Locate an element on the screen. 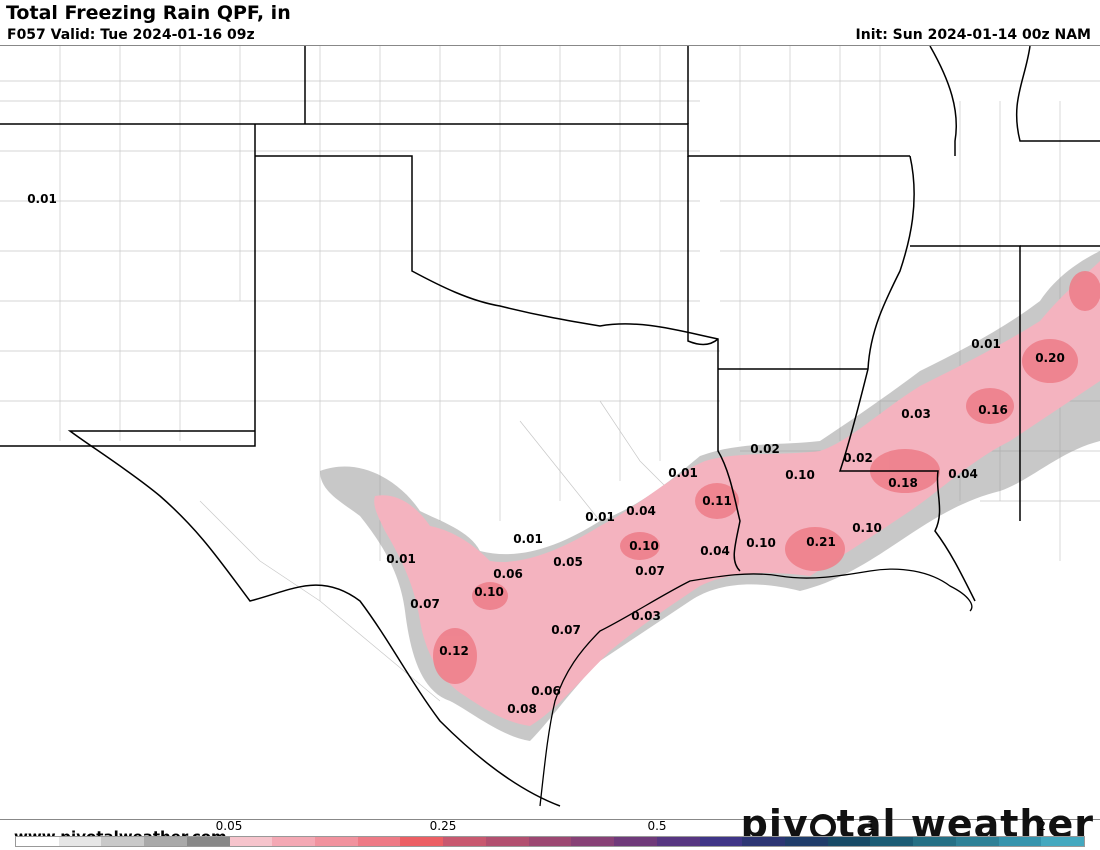 Image resolution: width=1100 pixels, height=850 pixels. init-time: Init: Sun 2024-01-14 00z NAM is located at coordinates (973, 35).